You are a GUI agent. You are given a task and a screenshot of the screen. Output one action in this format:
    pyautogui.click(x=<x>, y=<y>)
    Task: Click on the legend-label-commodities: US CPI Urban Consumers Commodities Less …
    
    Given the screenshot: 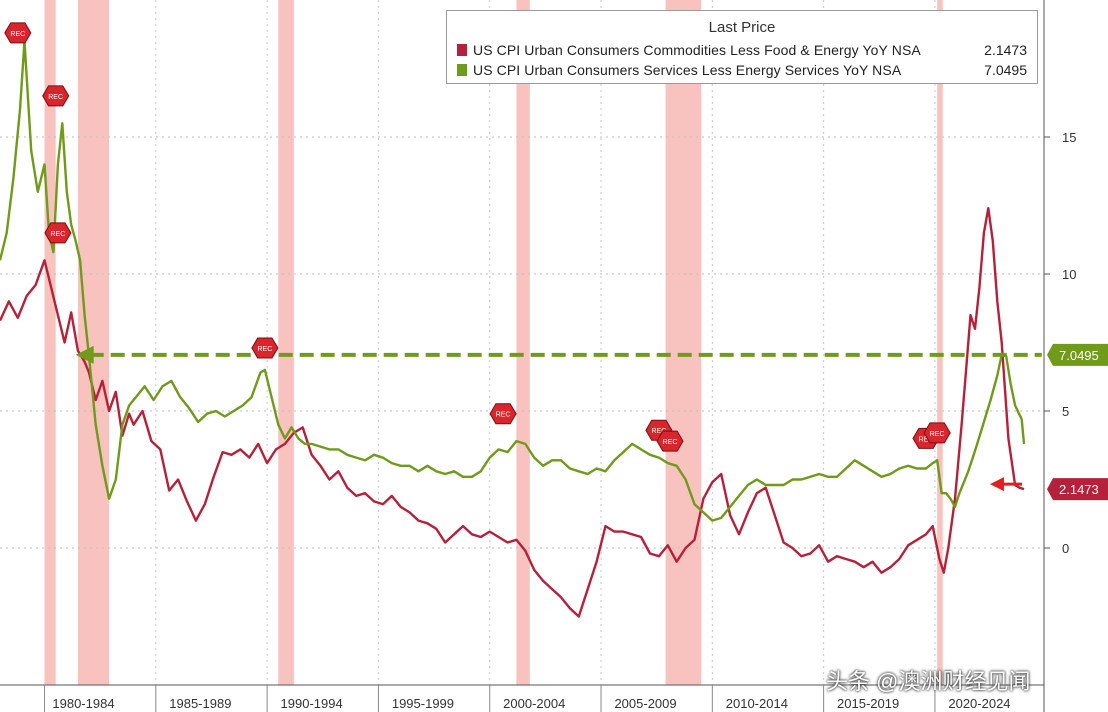 What is the action you would take?
    pyautogui.click(x=697, y=50)
    